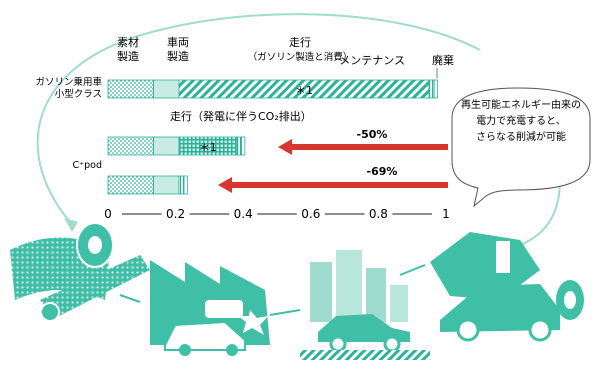 The height and width of the screenshot is (376, 596). What do you see at coordinates (68, 82) in the screenshot?
I see `category-label: ガソリン乗用車` at bounding box center [68, 82].